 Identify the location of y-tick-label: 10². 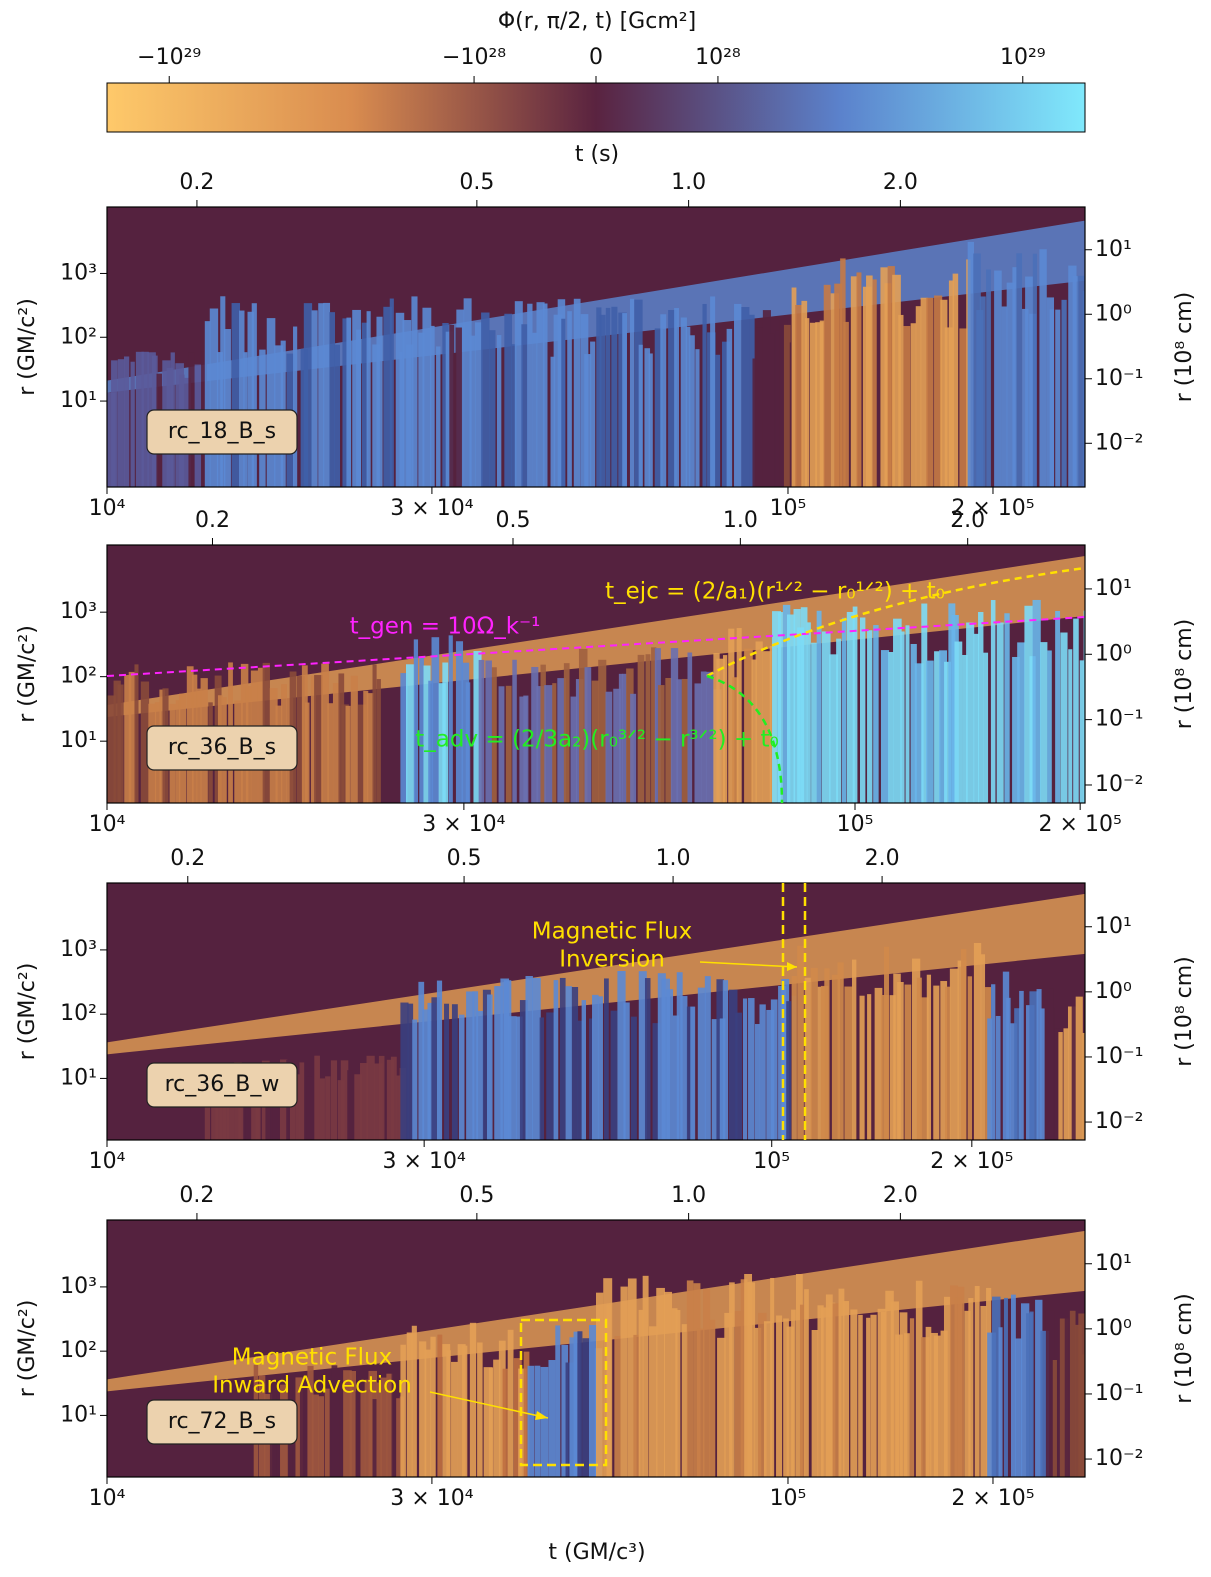
(78, 336).